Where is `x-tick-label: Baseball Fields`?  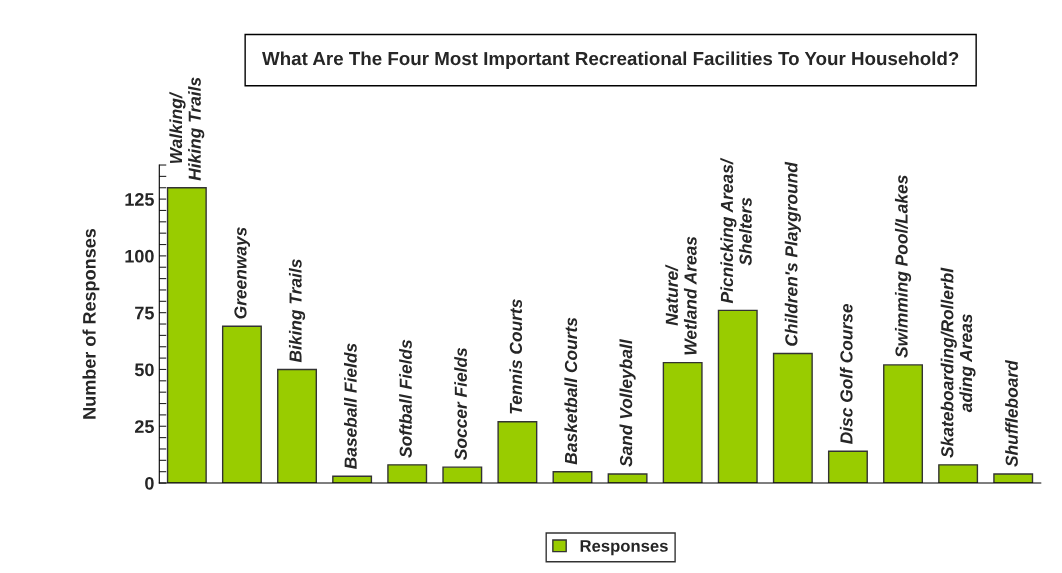
x-tick-label: Baseball Fields is located at coordinates (350, 406).